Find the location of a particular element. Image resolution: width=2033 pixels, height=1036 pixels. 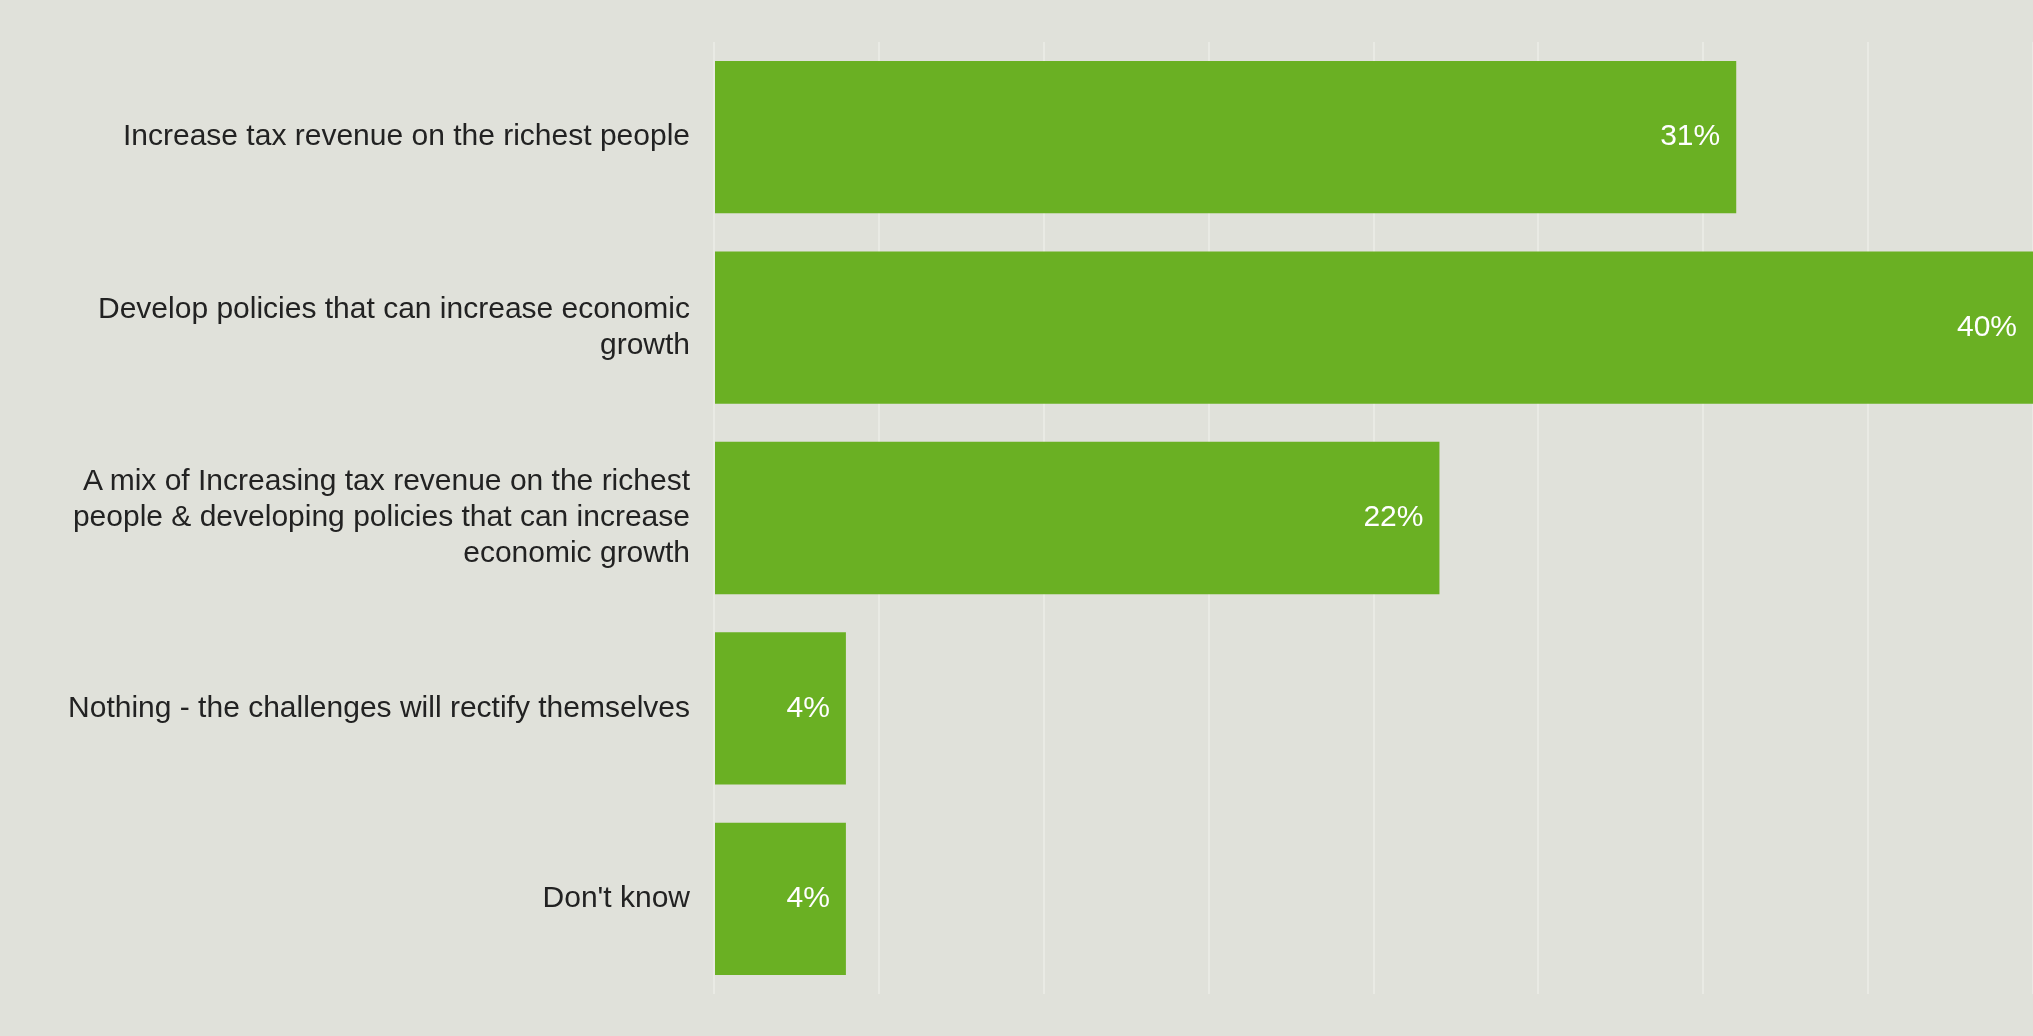

data-label: 40% is located at coordinates (1986, 325).